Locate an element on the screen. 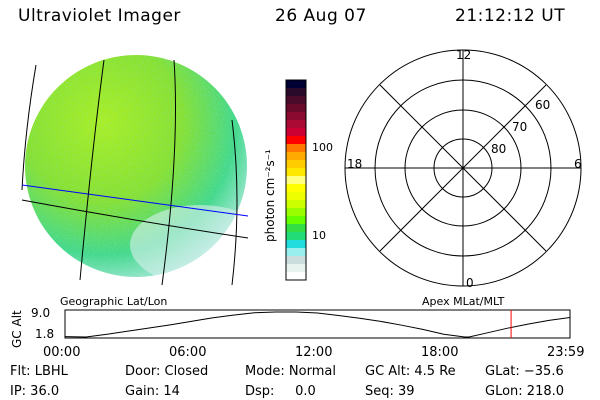 The width and height of the screenshot is (600, 400). status-field: GLat: −35.6 is located at coordinates (524, 371).